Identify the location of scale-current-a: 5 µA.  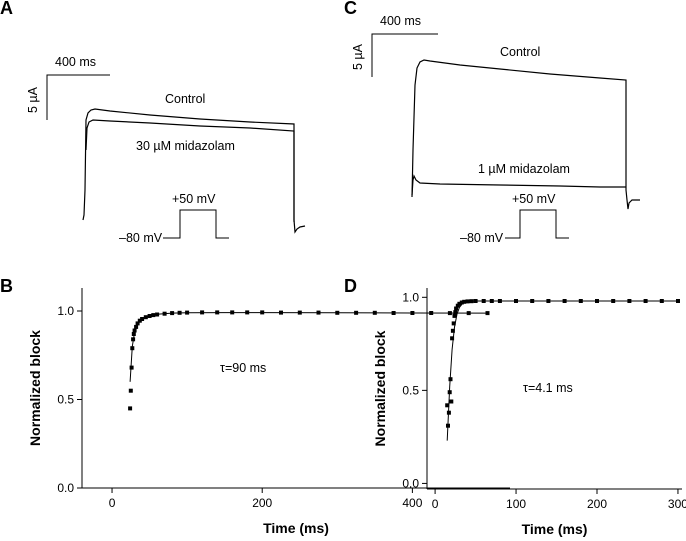
(33, 99).